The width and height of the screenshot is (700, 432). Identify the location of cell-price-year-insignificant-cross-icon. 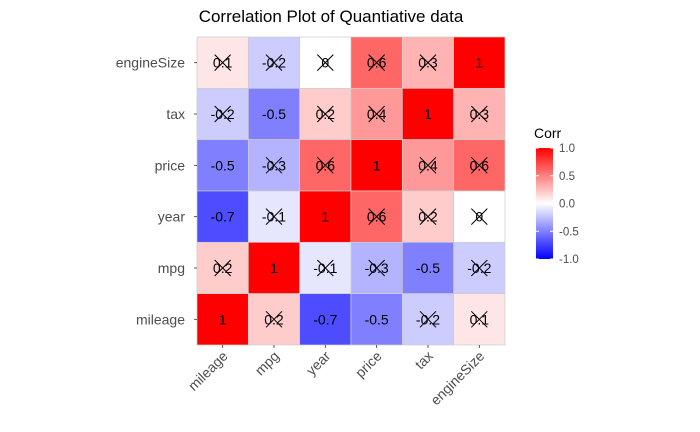
(325, 165).